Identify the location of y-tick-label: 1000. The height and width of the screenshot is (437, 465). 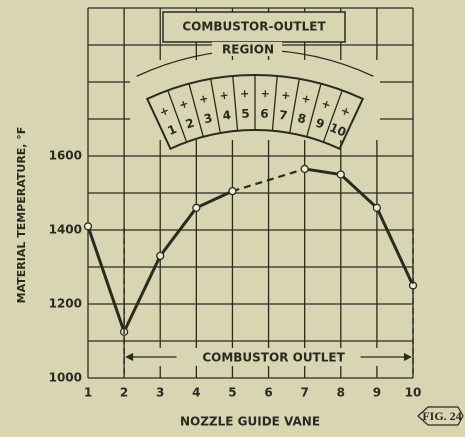
(65, 378).